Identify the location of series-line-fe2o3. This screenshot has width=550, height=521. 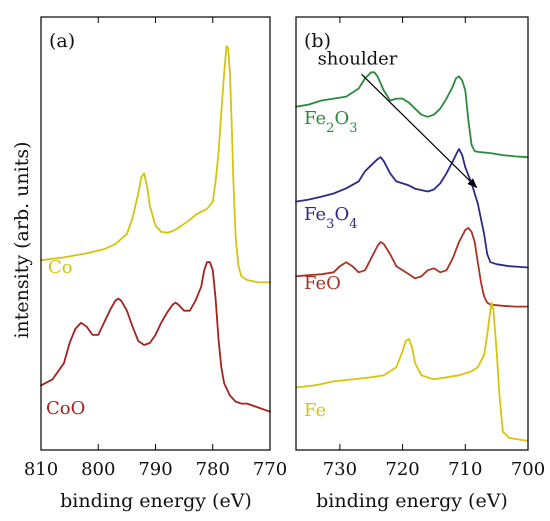
(412, 115).